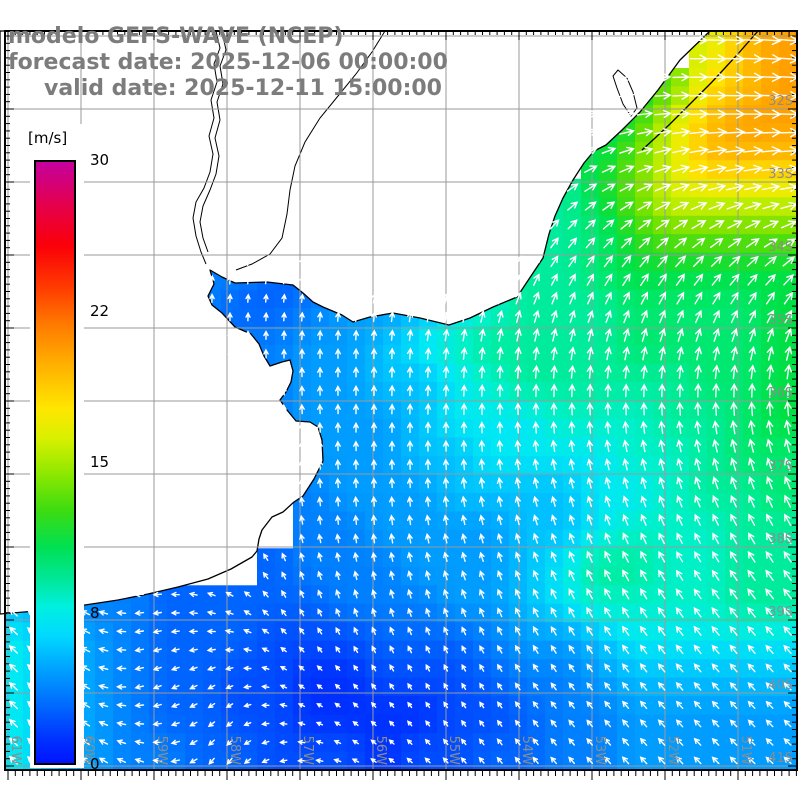 The width and height of the screenshot is (800, 800). Describe the element at coordinates (780, 393) in the screenshot. I see `lat-label: 36S` at that location.